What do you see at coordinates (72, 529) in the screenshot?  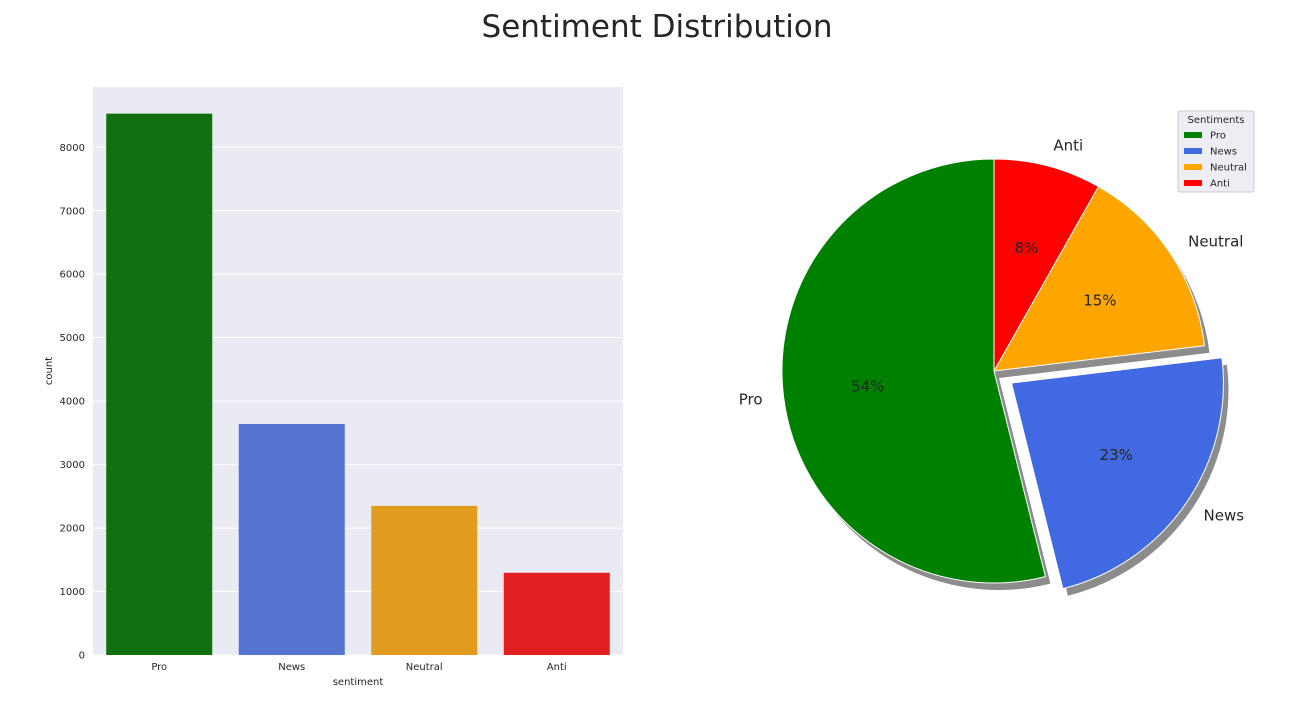 I see `y-tick-label: 2000` at bounding box center [72, 529].